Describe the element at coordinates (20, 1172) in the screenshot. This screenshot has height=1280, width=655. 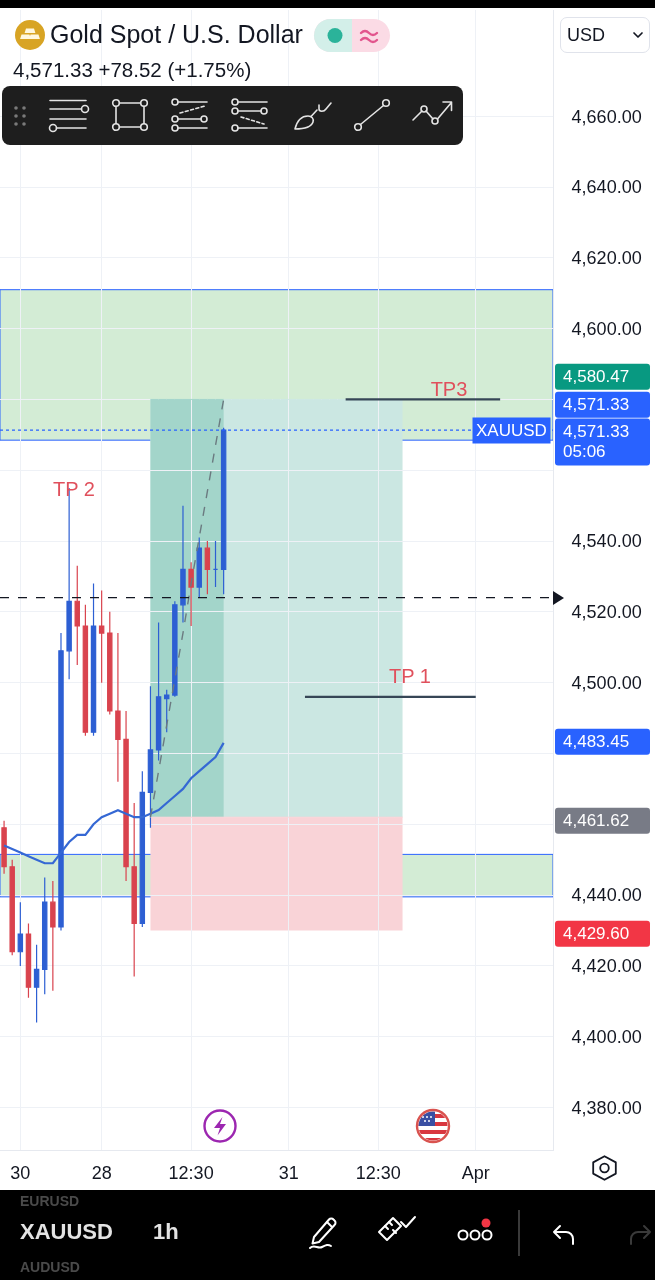
I see `x-tick-label: 30` at that location.